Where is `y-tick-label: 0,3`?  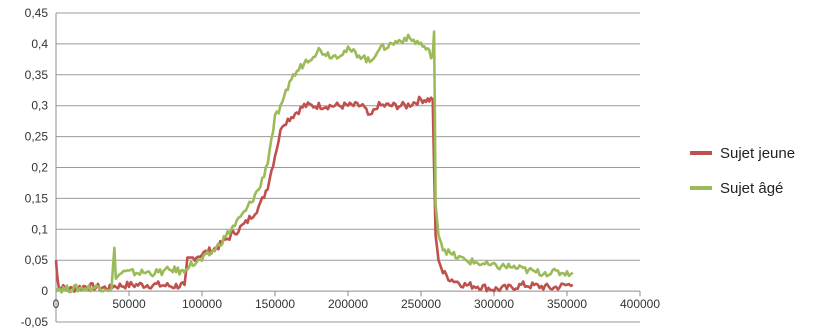 y-tick-label: 0,3 is located at coordinates (39, 106).